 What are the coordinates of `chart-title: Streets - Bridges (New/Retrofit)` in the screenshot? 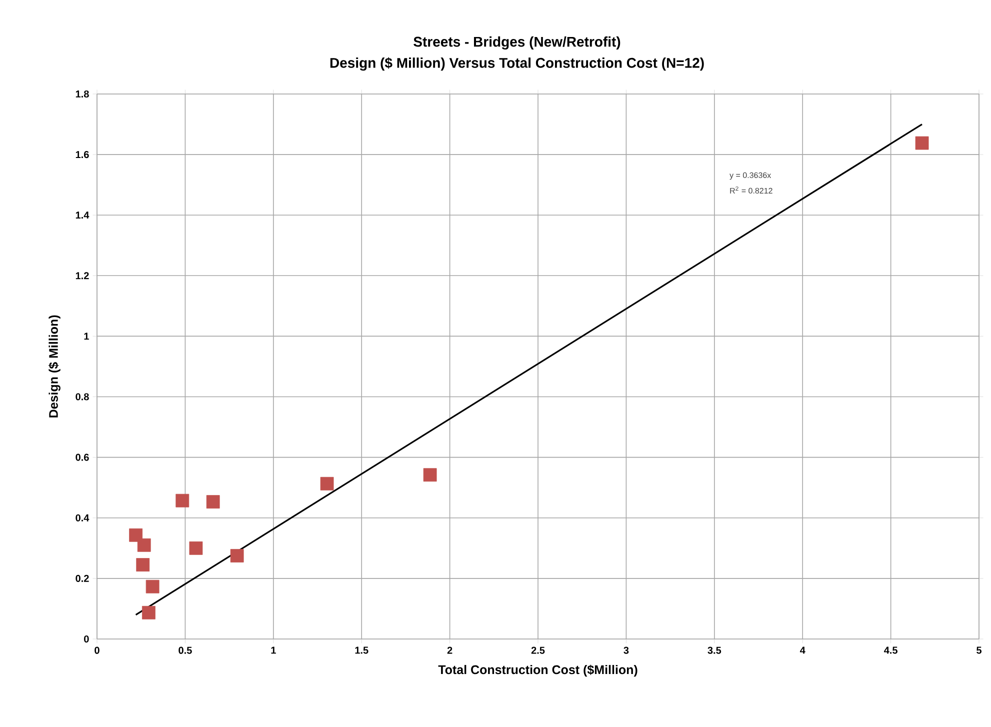 It's located at (517, 43).